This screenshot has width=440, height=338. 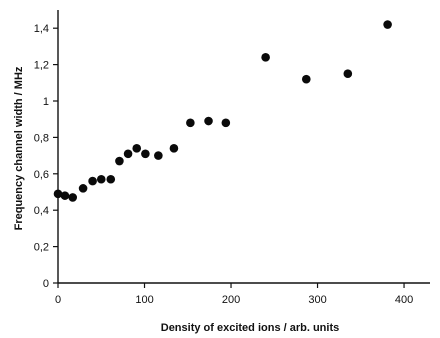 I want to click on y-tick-label: 1,2, so click(x=41, y=66).